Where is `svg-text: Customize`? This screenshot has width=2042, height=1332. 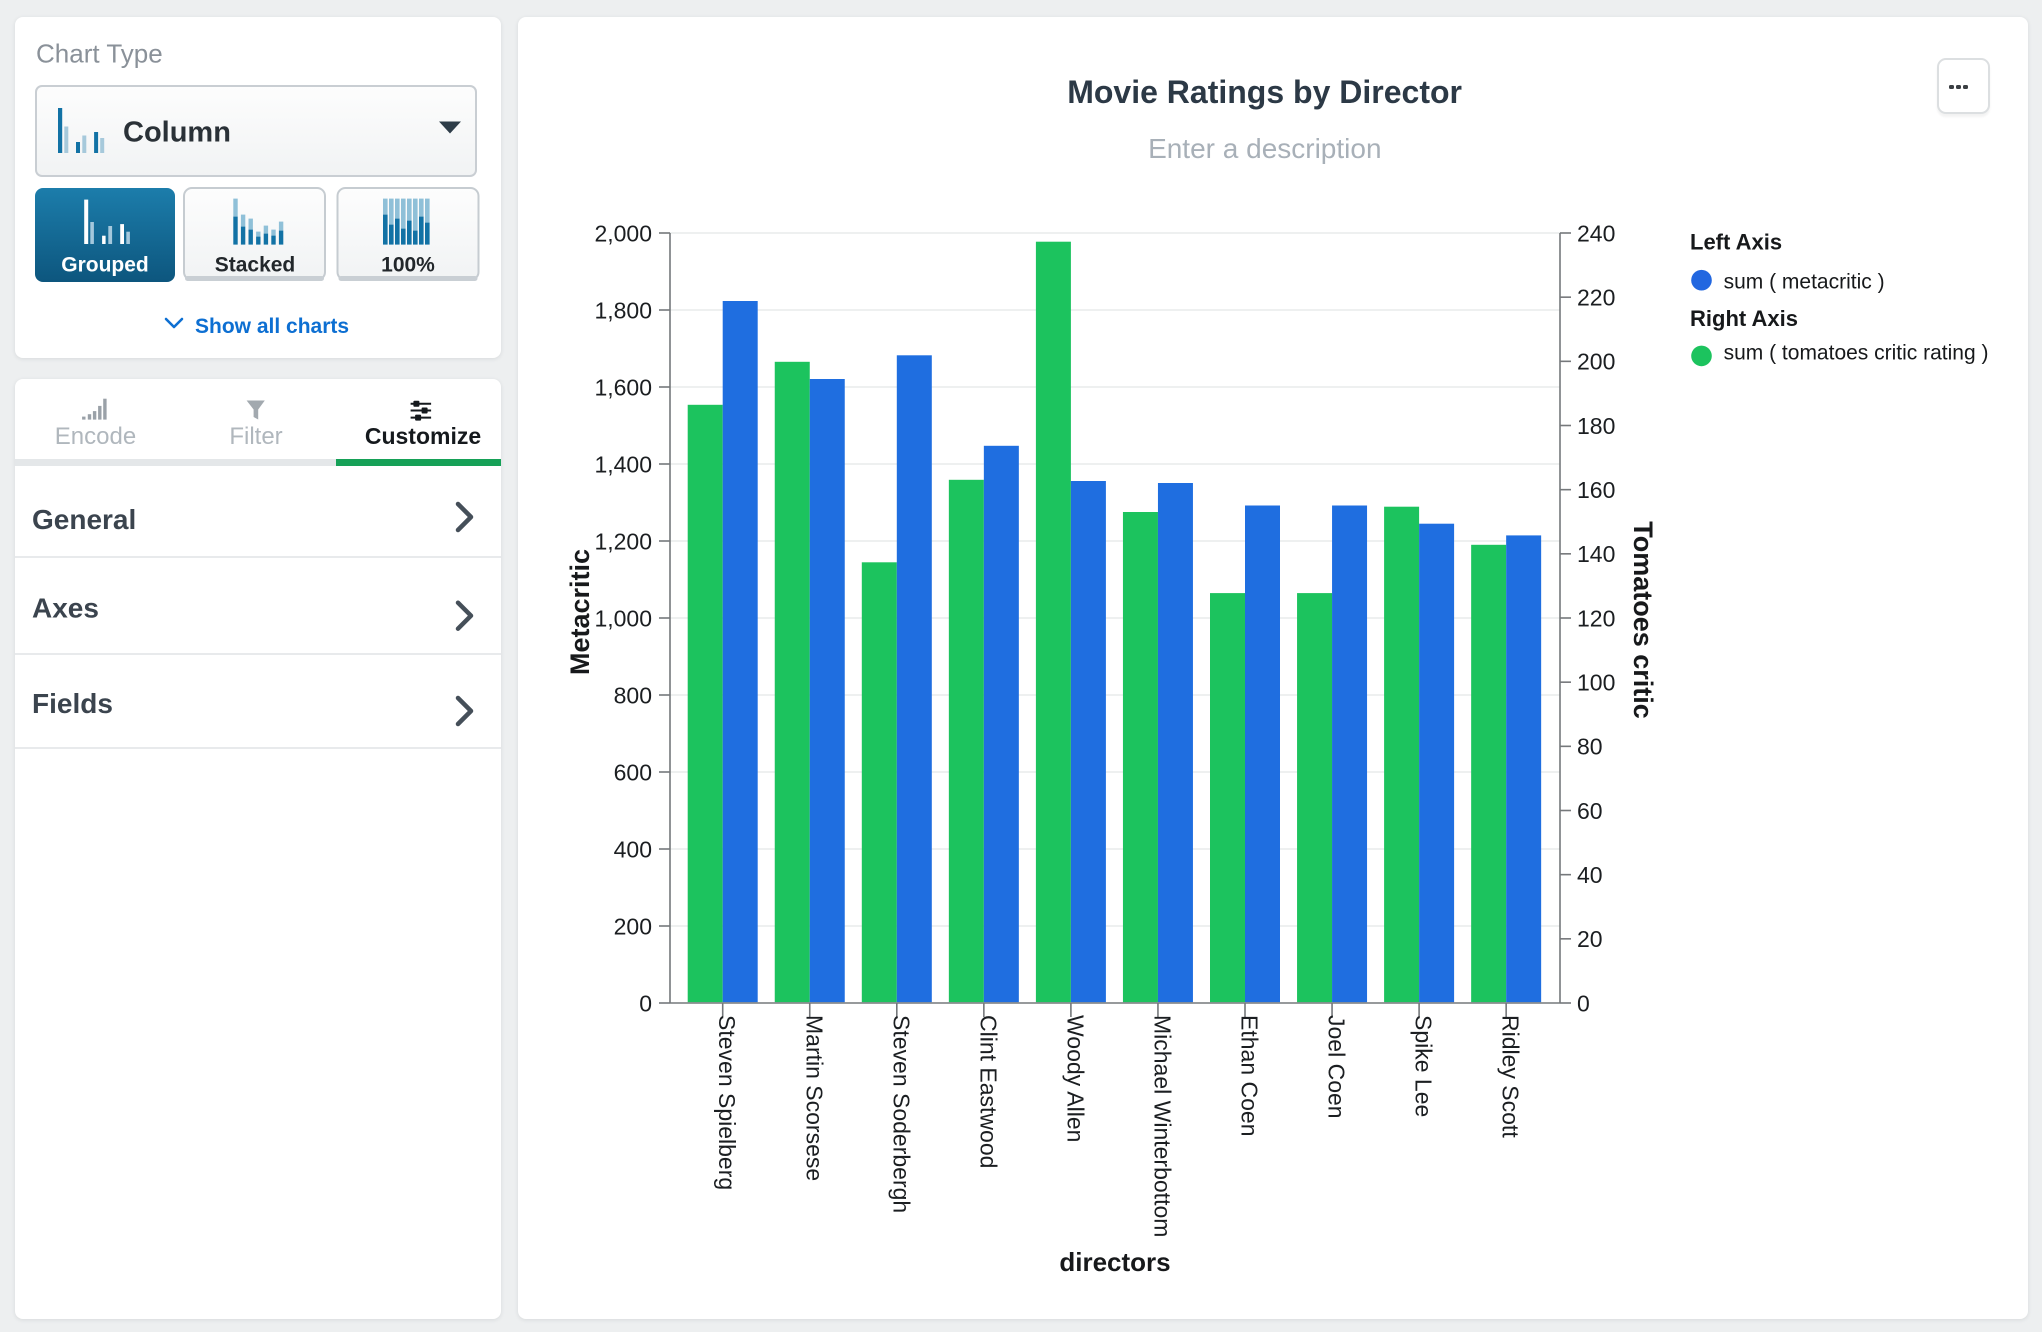 svg-text: Customize is located at coordinates (423, 436).